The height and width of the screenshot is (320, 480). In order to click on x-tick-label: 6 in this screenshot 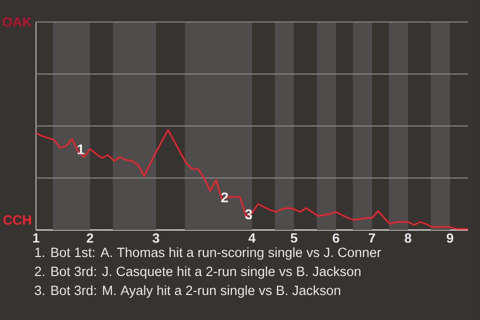, I will do `click(336, 238)`.